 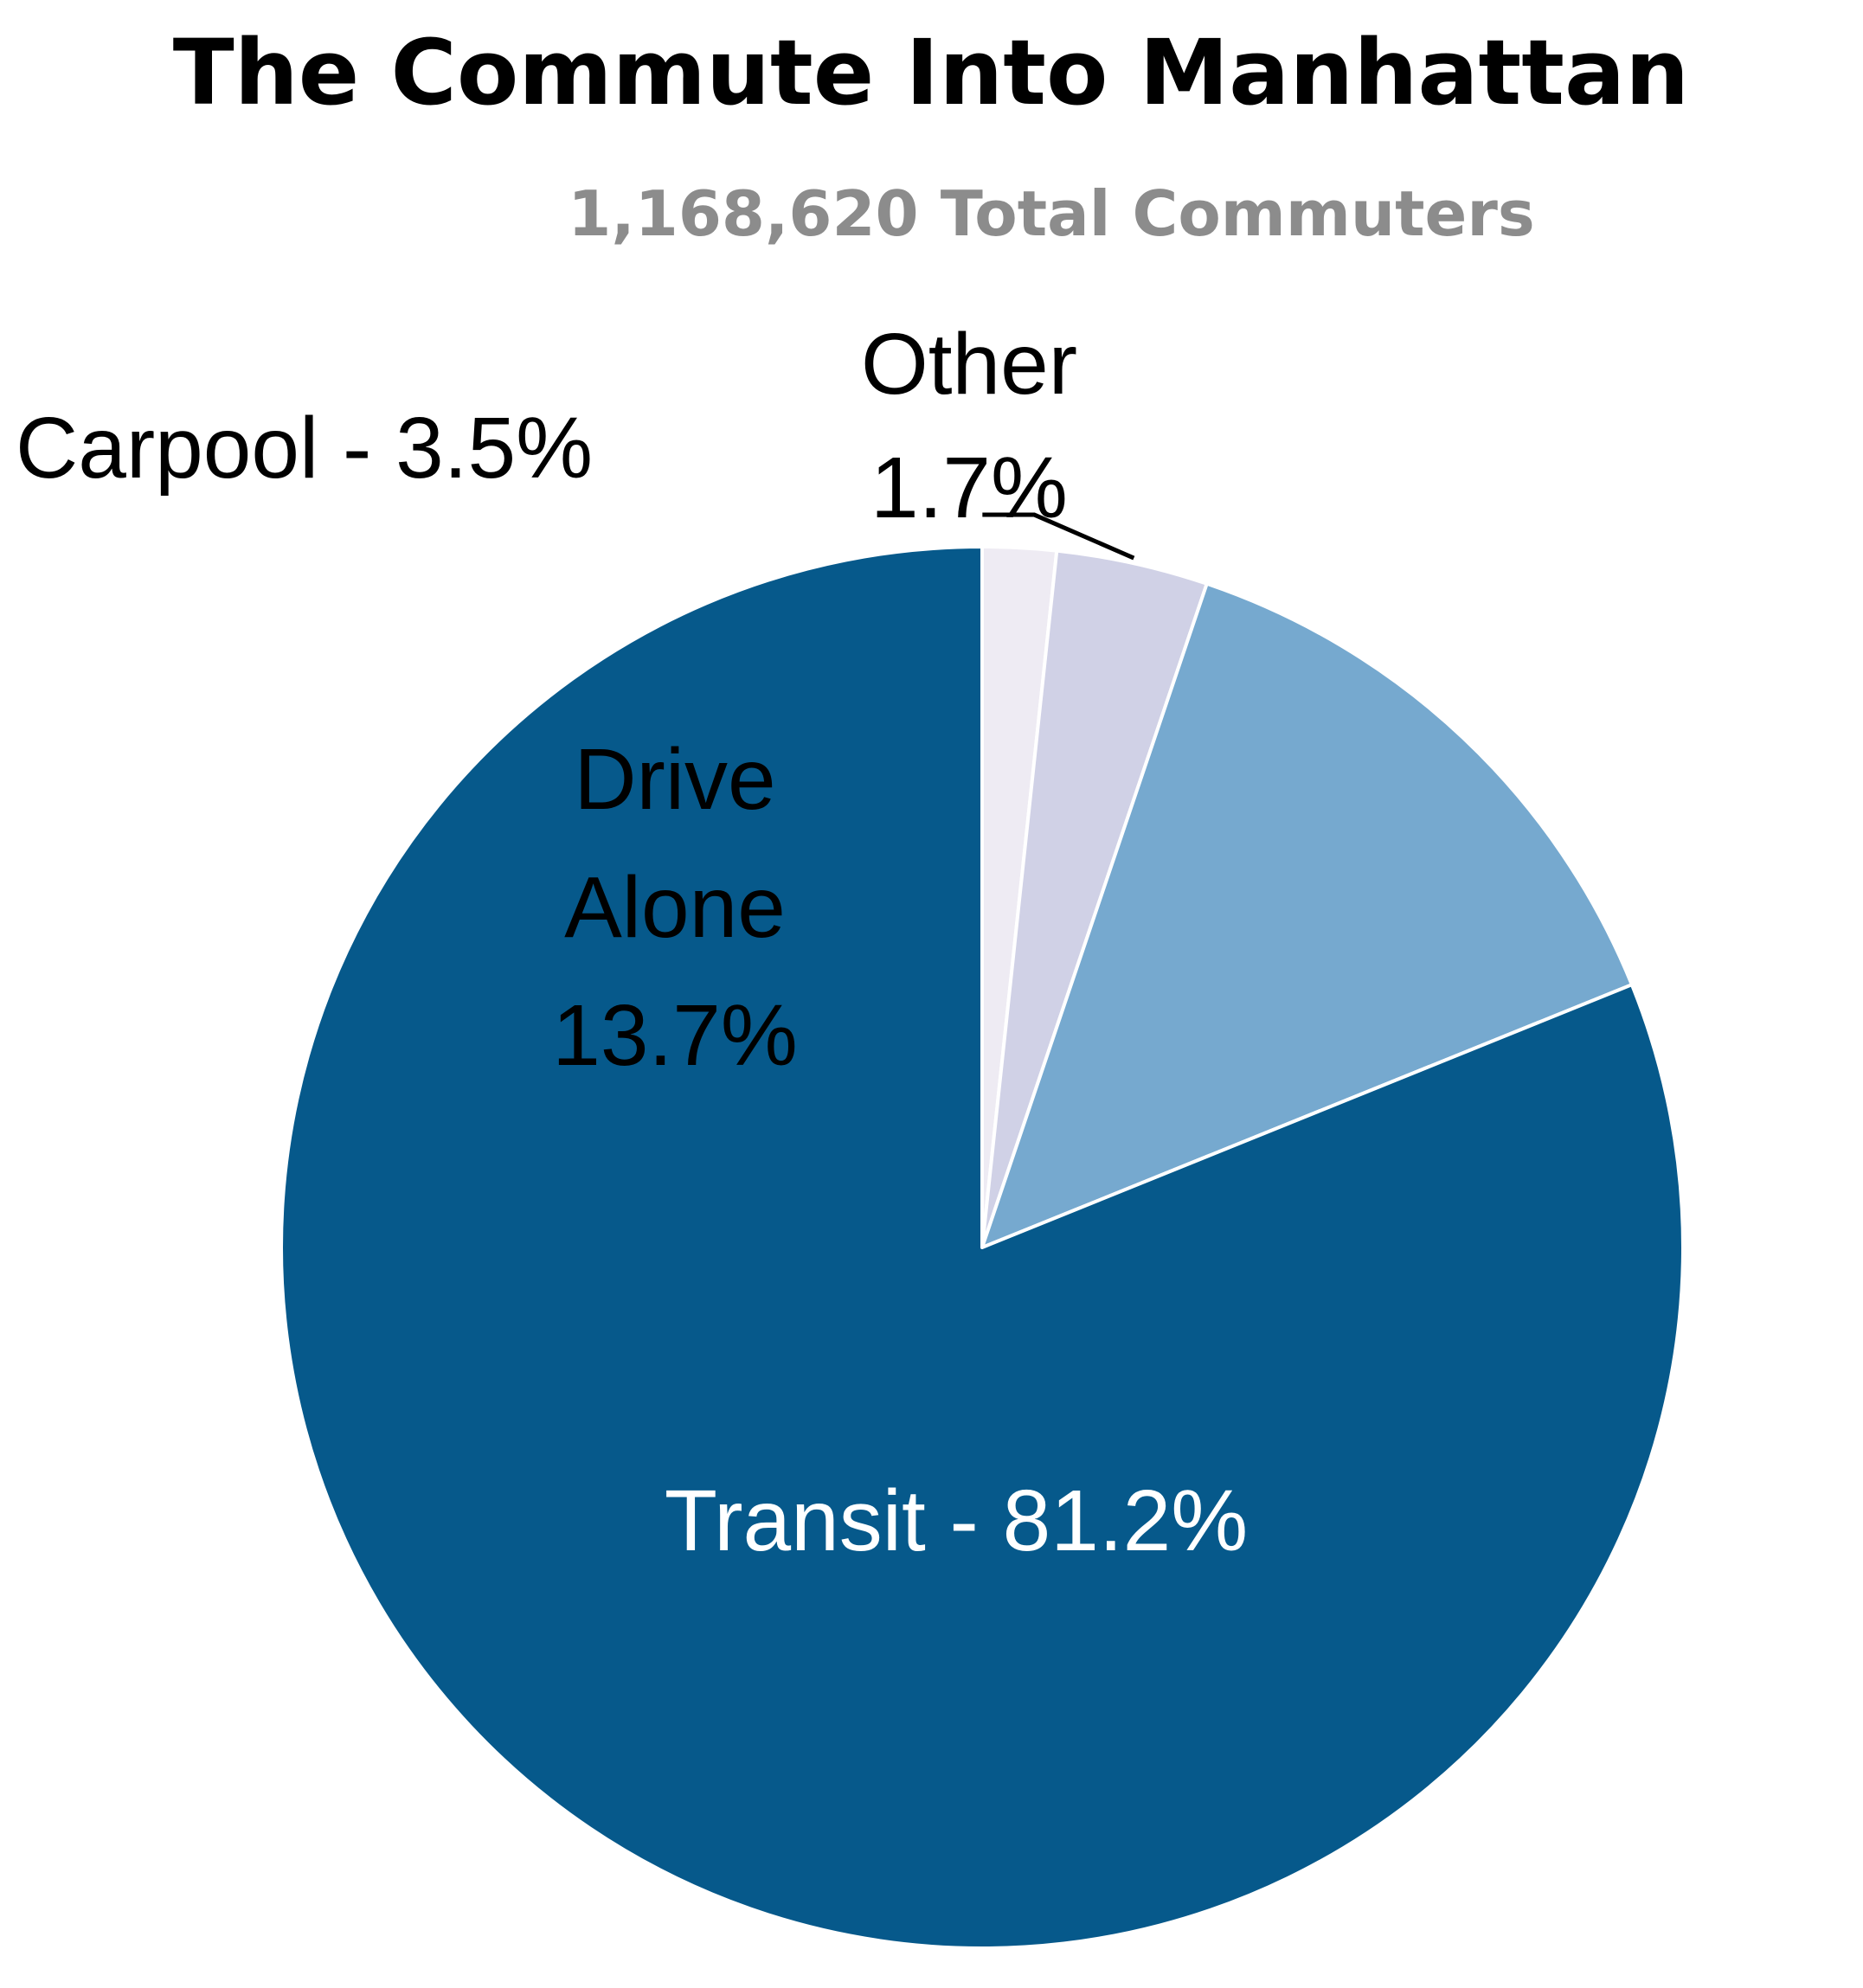 I want to click on slice-label-line: 1.7%, so click(x=969, y=487).